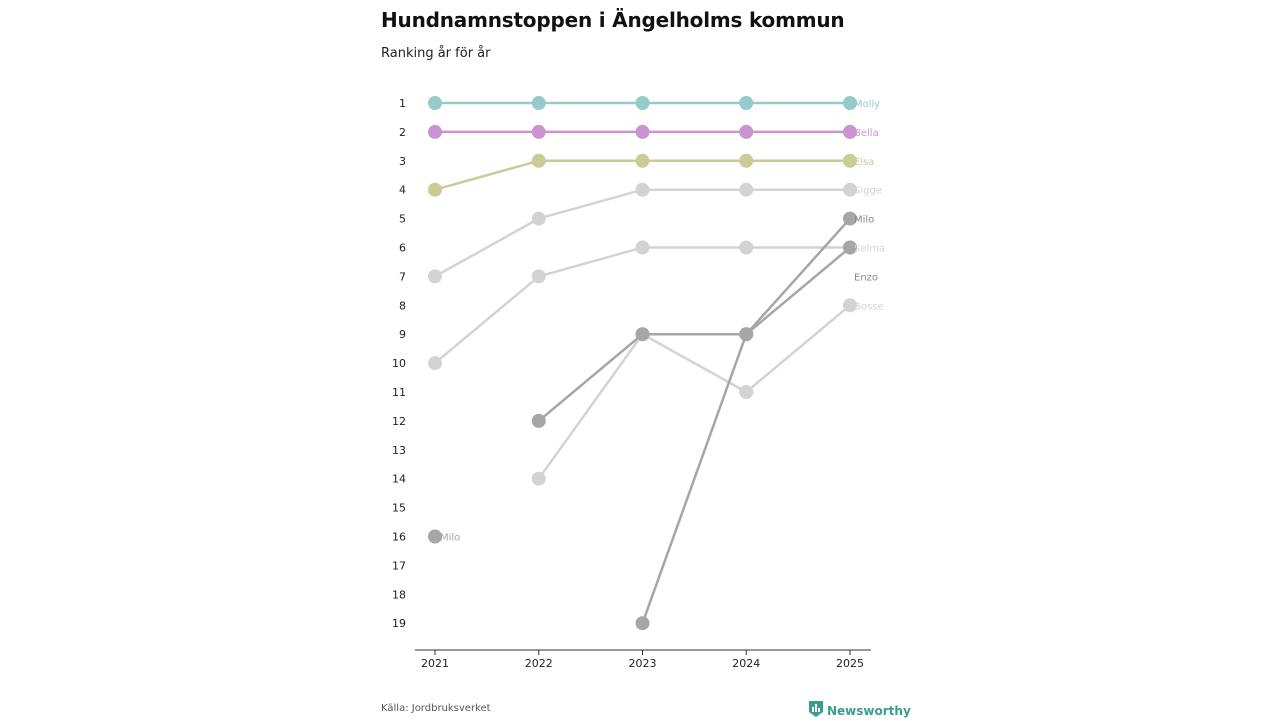 The image size is (1280, 721). Describe the element at coordinates (613, 20) in the screenshot. I see `chart-title: Hundnamnstoppen i Ängelholms kommun` at that location.